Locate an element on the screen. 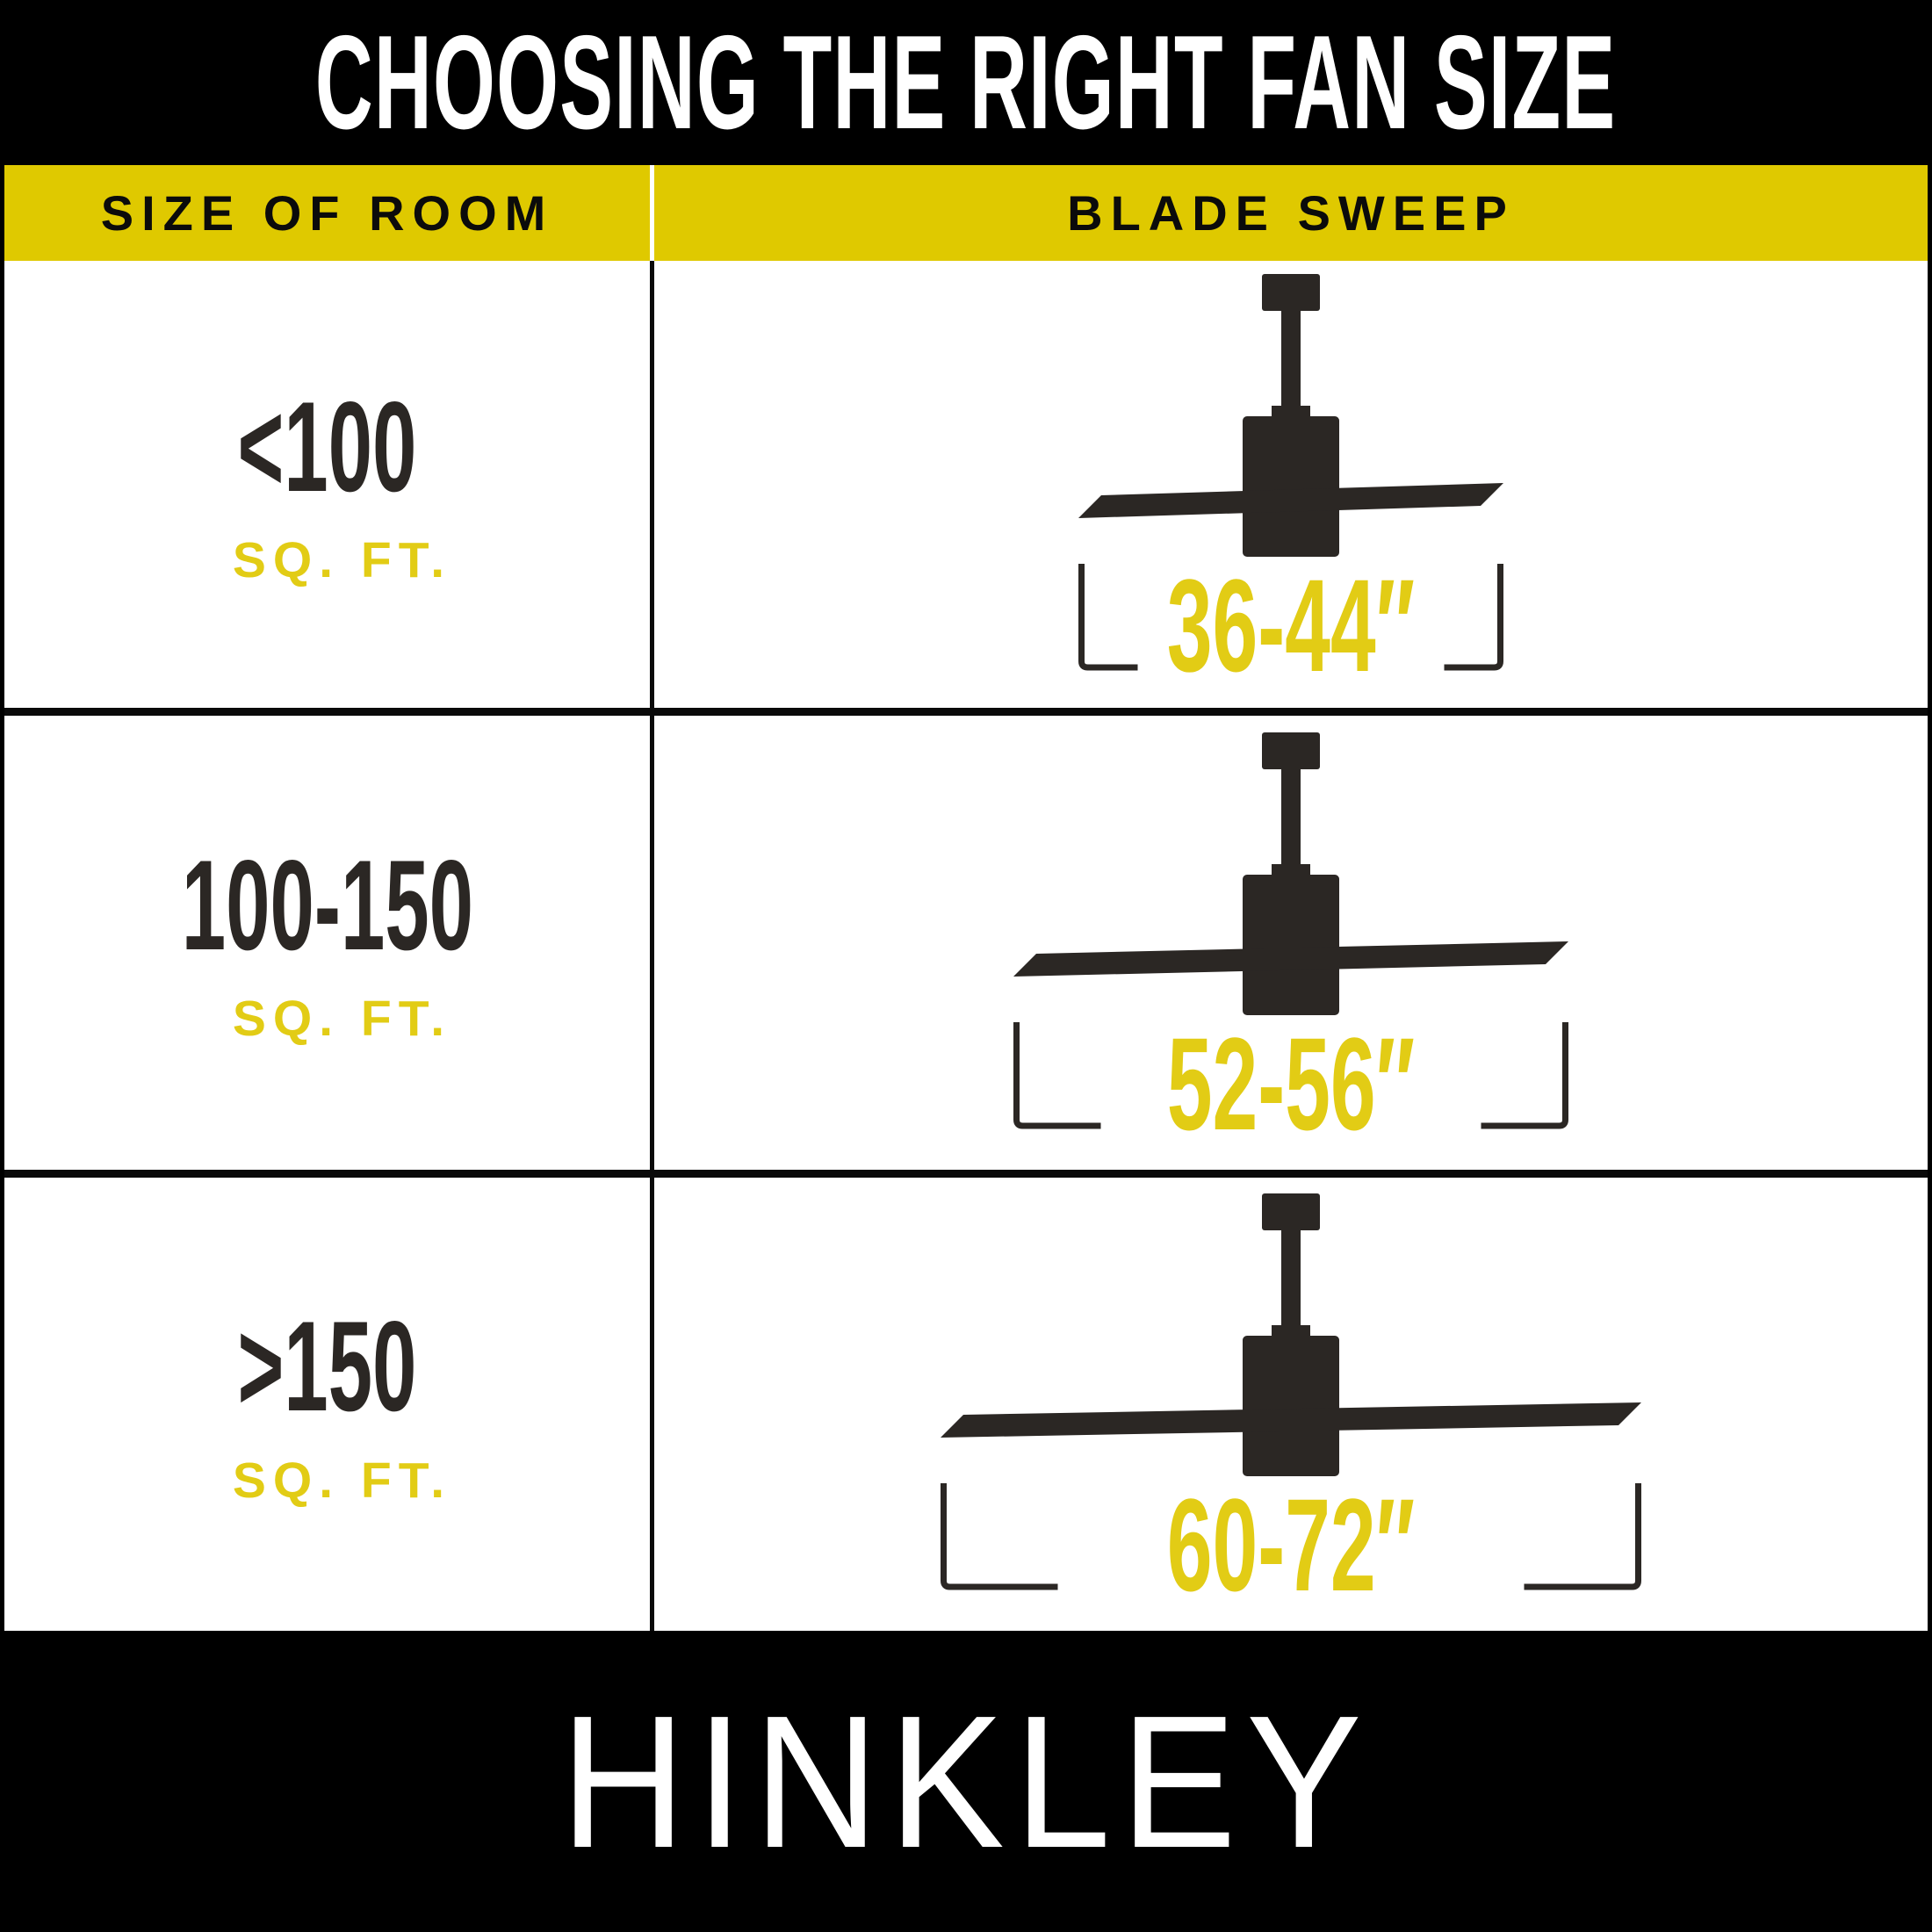 The width and height of the screenshot is (1932, 1932). column-header-label: SIZE OF ROOM is located at coordinates (327, 213).